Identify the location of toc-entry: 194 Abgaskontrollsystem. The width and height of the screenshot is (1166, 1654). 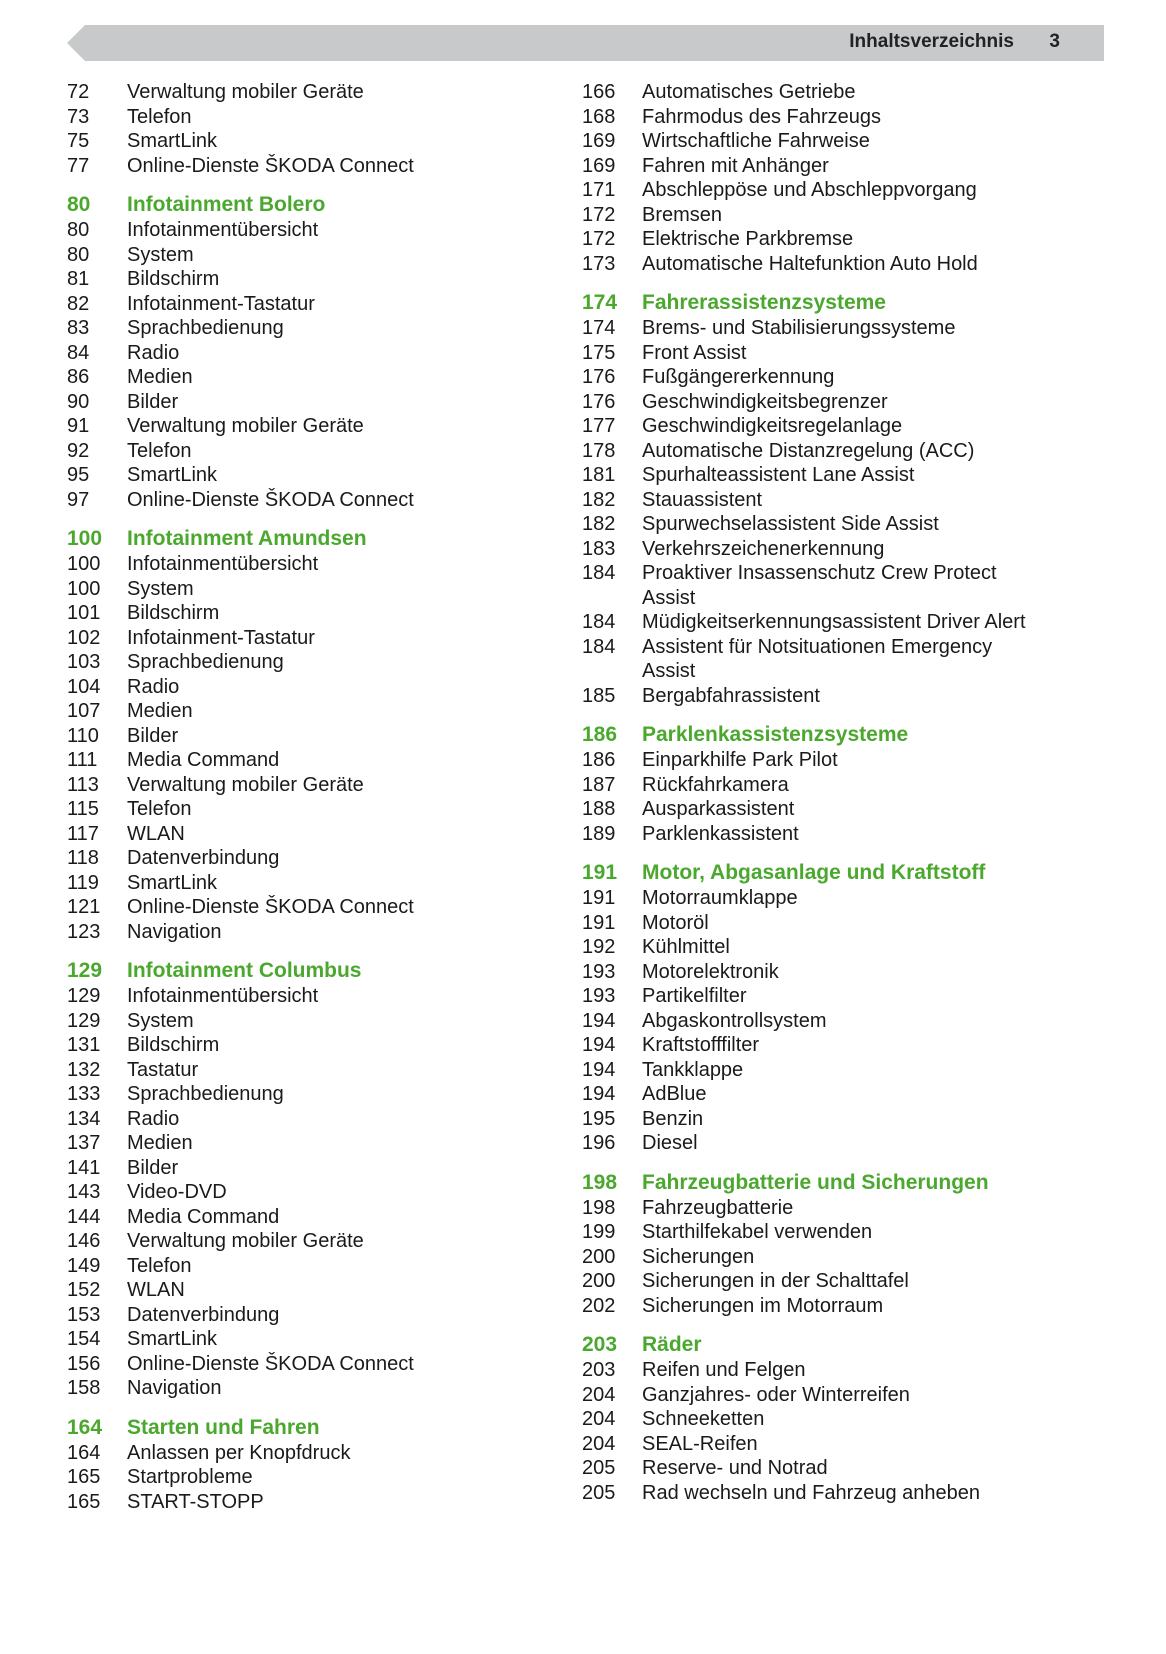
(812, 1021).